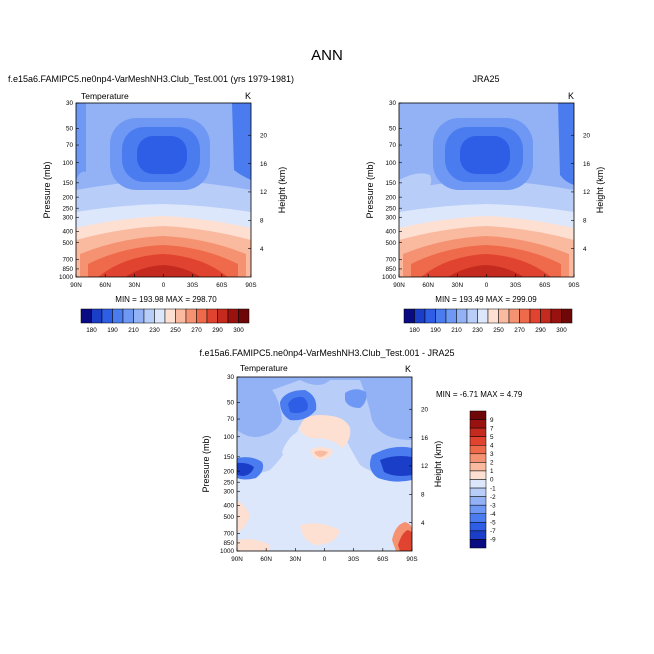 This screenshot has width=654, height=654. I want to click on colorbar-label: 7, so click(492, 428).